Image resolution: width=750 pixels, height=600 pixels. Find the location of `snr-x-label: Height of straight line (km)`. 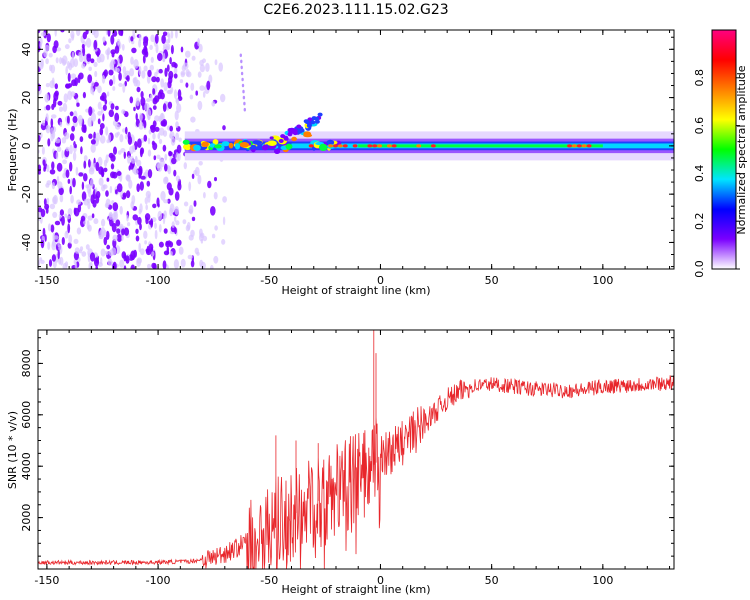

snr-x-label: Height of straight line (km) is located at coordinates (355, 589).